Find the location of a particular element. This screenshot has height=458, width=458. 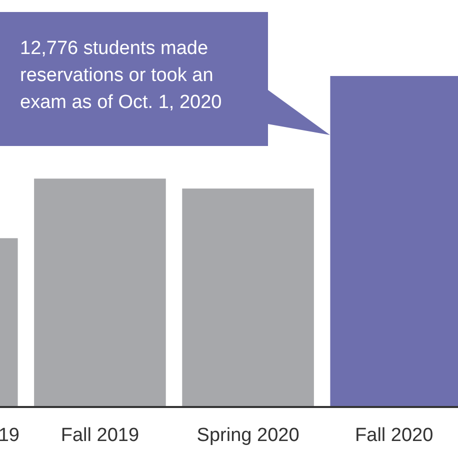

annotation: 12,776 students made reservations or took an exam as of Oct. 1, 2020 is located at coordinates (121, 75).